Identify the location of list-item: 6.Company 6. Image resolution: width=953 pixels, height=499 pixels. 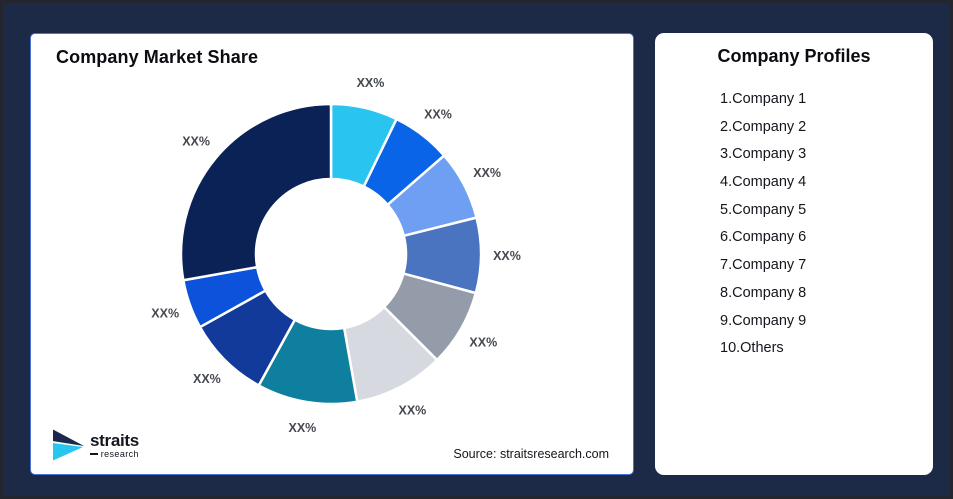
(763, 237).